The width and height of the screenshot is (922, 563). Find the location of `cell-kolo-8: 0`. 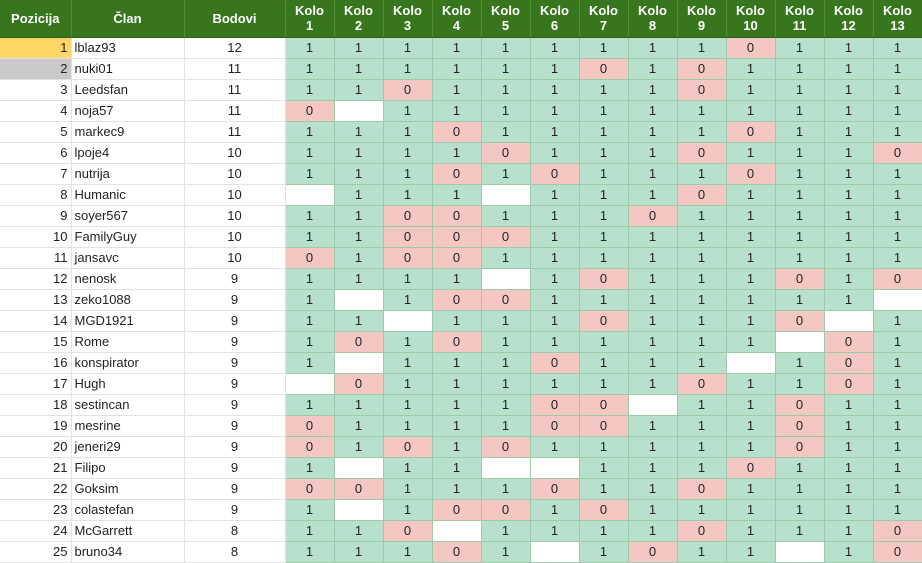

cell-kolo-8: 0 is located at coordinates (653, 552).